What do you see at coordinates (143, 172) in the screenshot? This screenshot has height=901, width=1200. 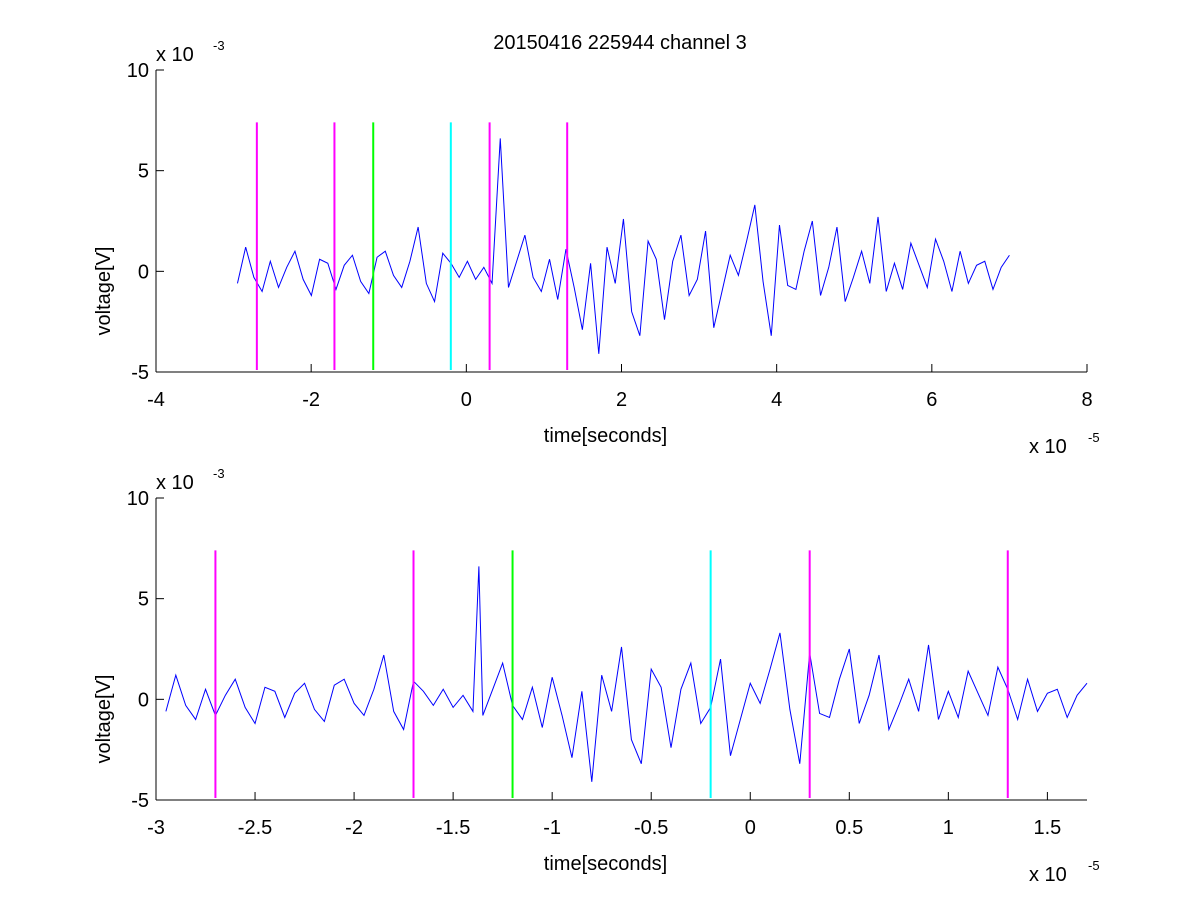 I see `panel-1-y-tick-label-3: 5` at bounding box center [143, 172].